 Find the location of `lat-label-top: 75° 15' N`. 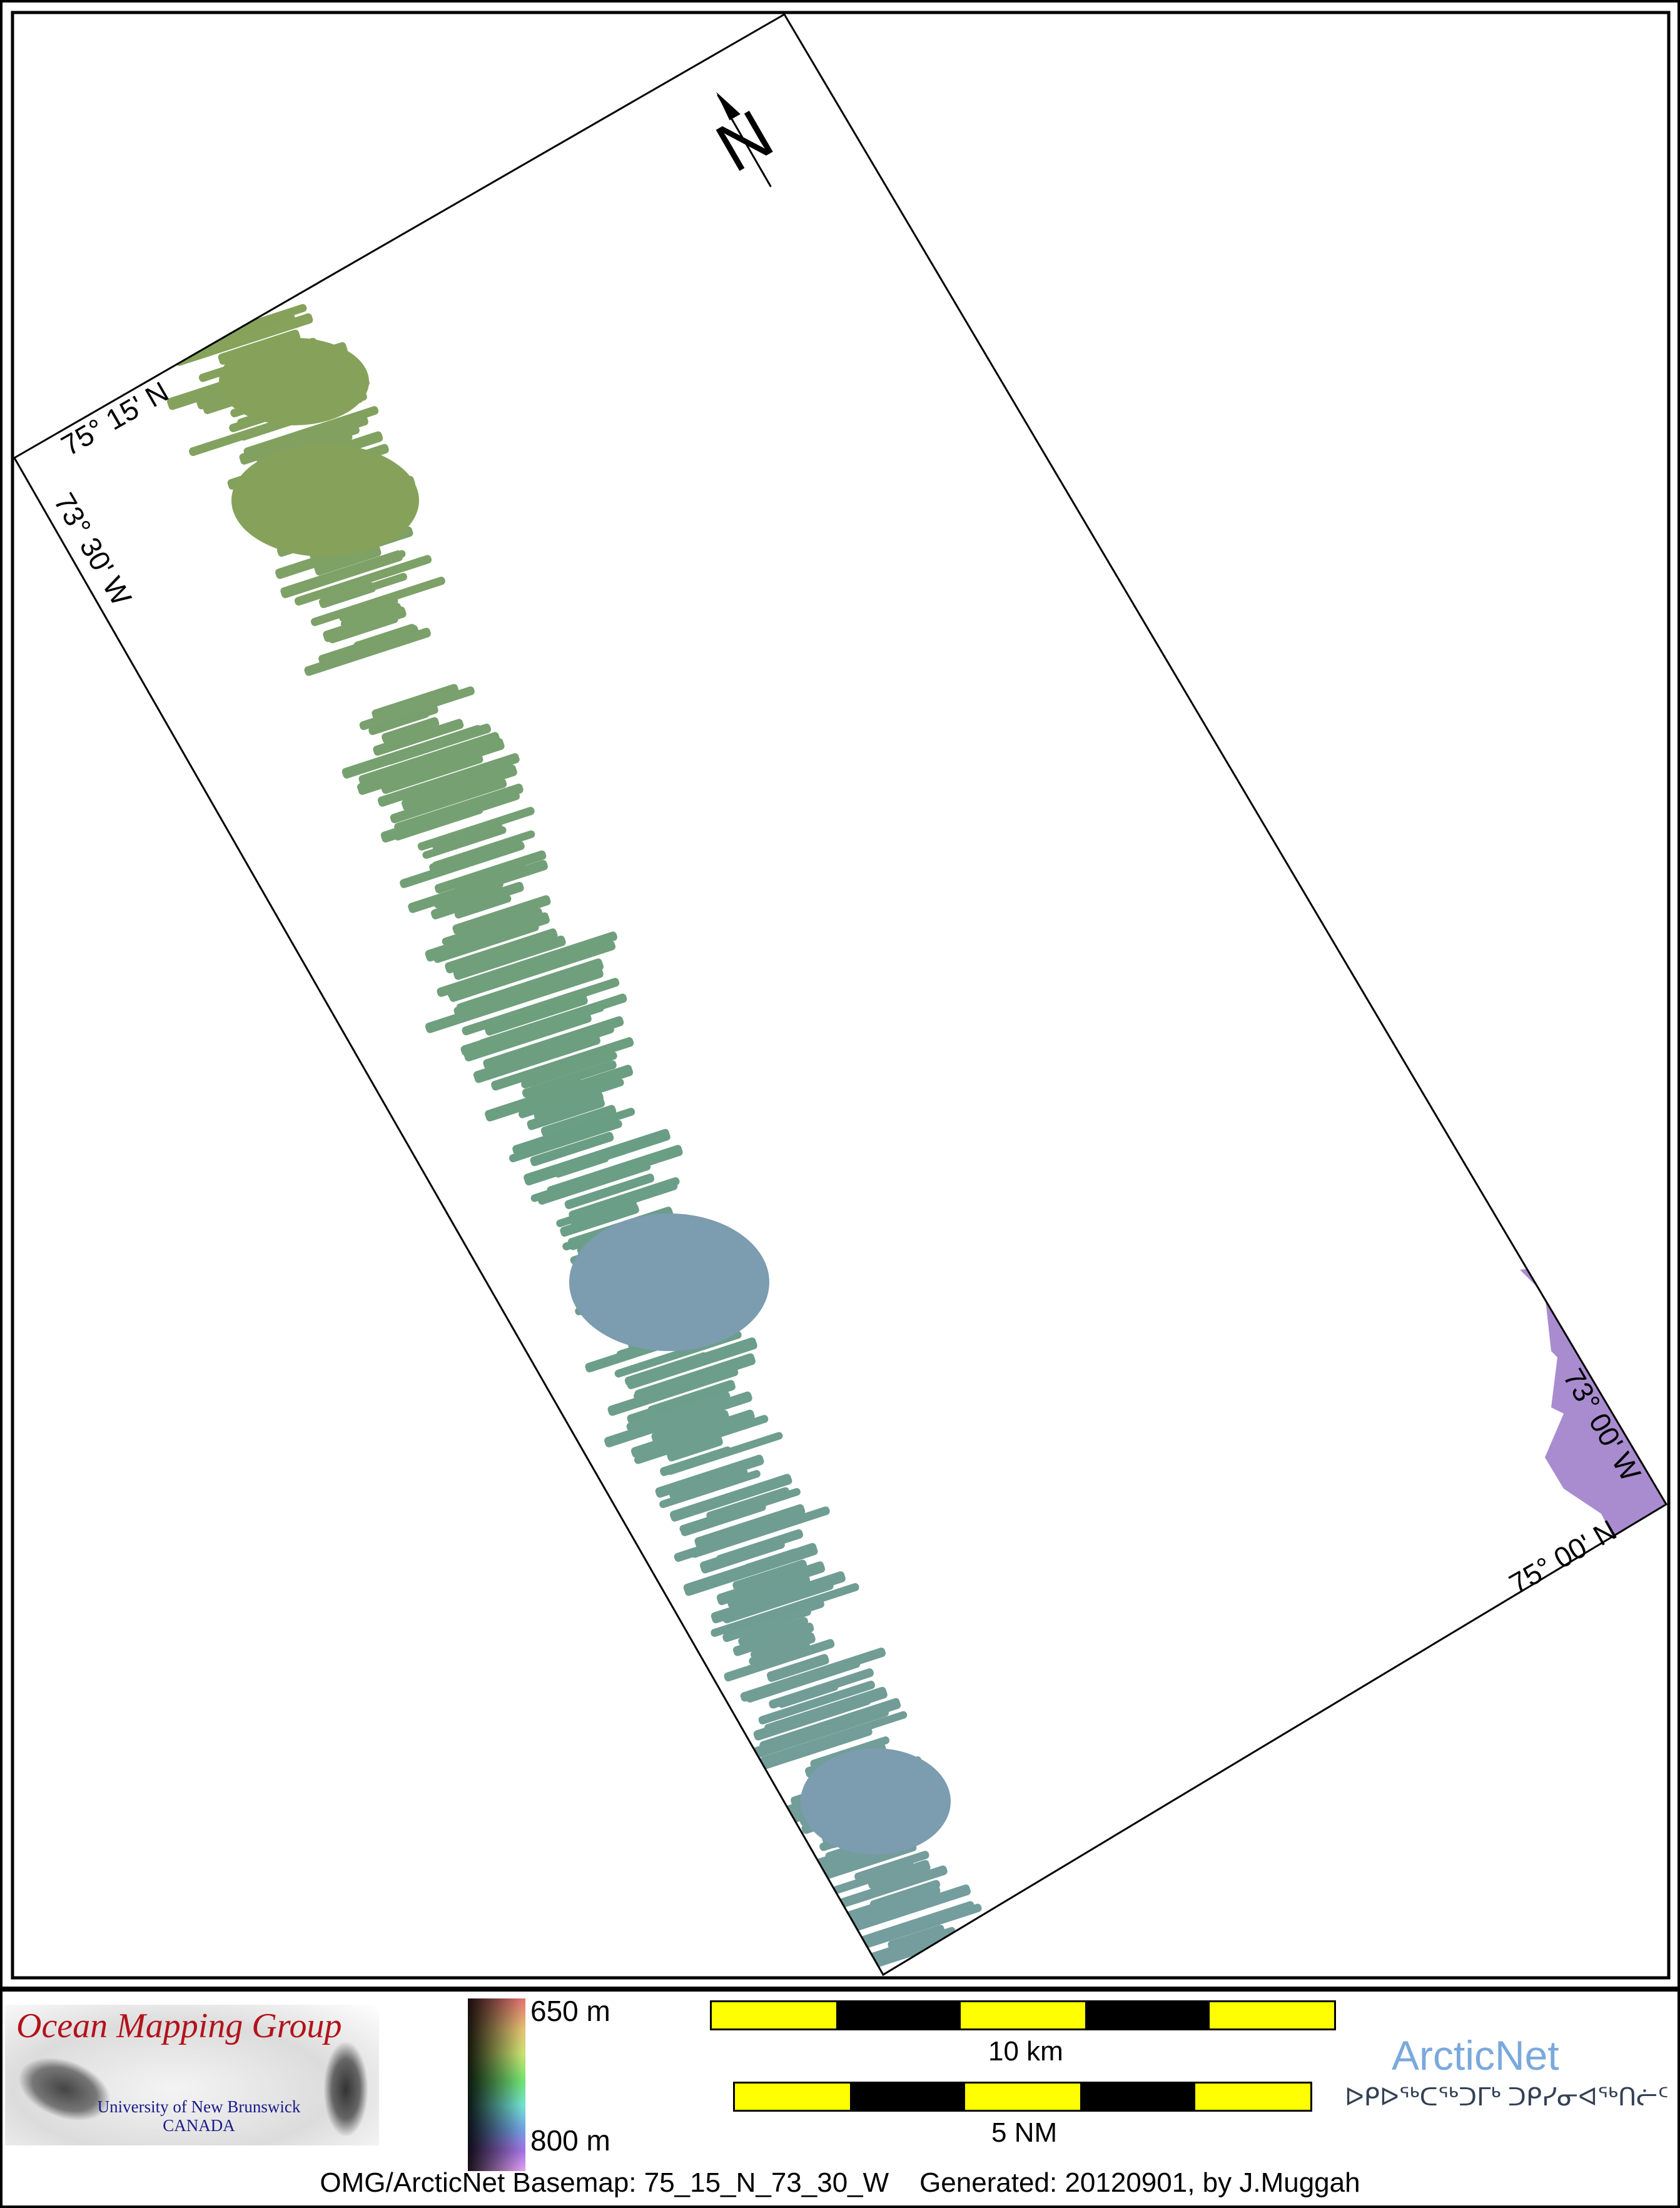

lat-label-top: 75° 15' N is located at coordinates (115, 418).